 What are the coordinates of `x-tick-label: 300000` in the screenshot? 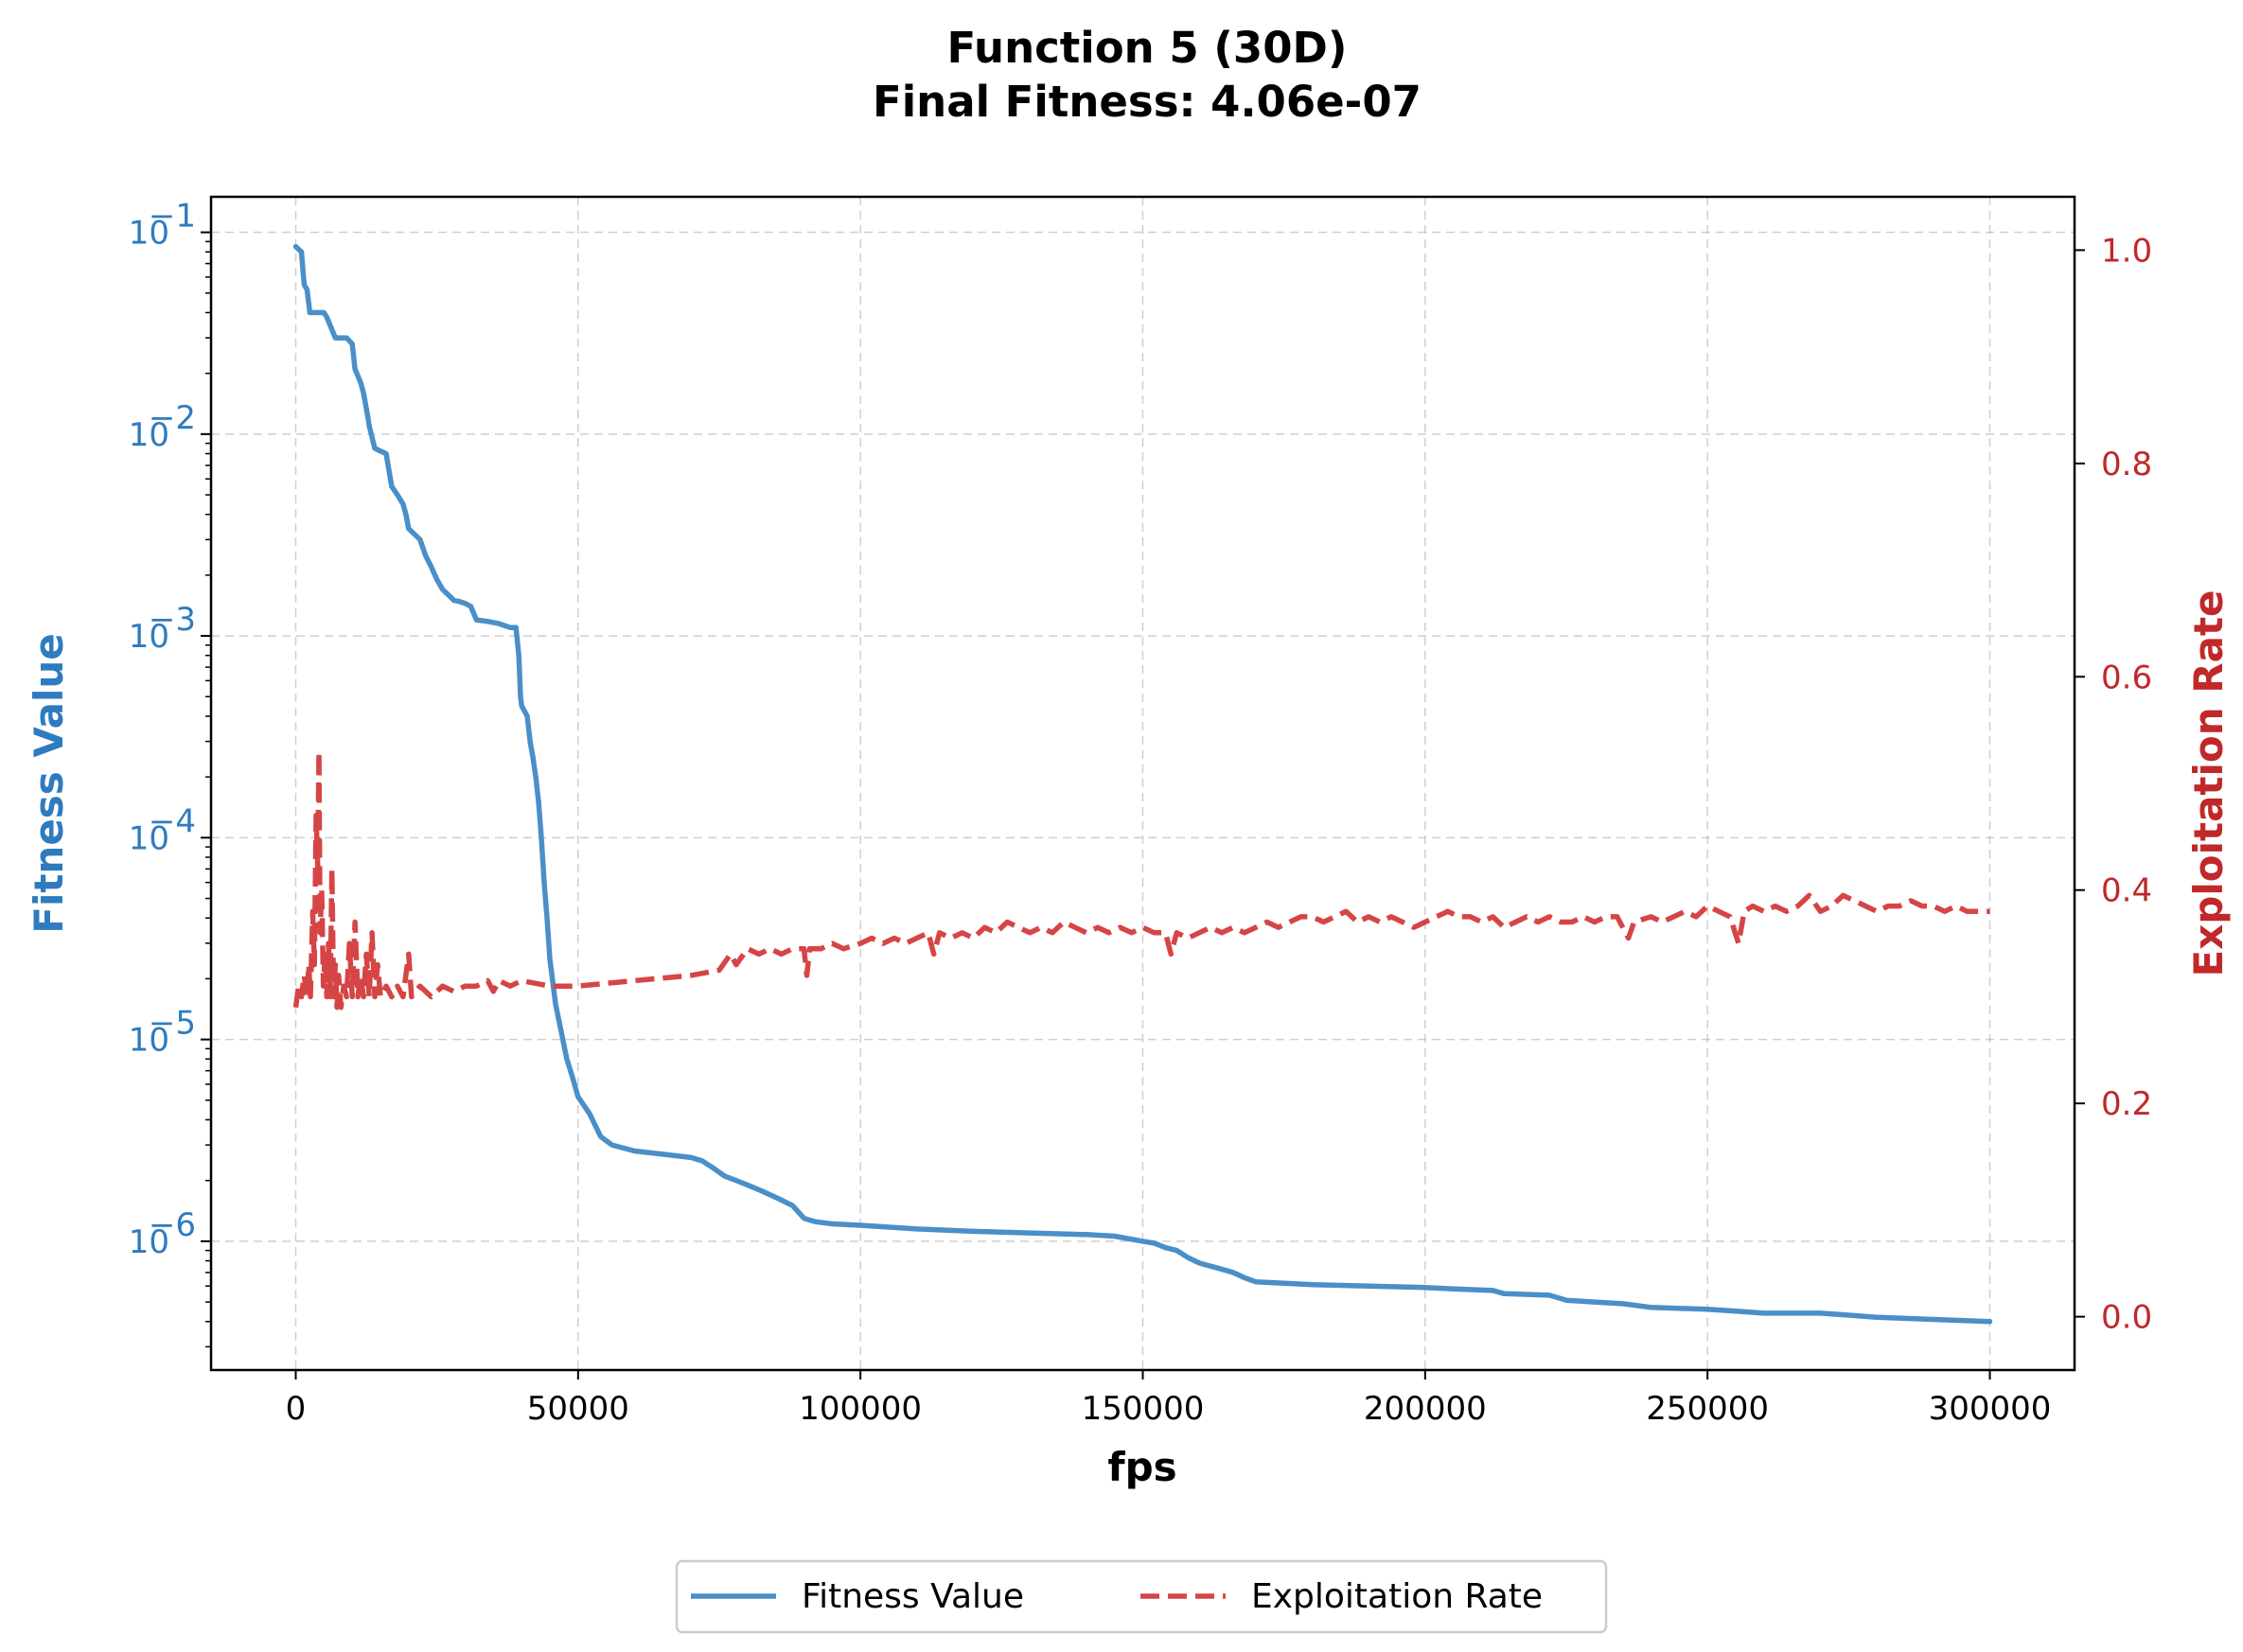 It's located at (1990, 1409).